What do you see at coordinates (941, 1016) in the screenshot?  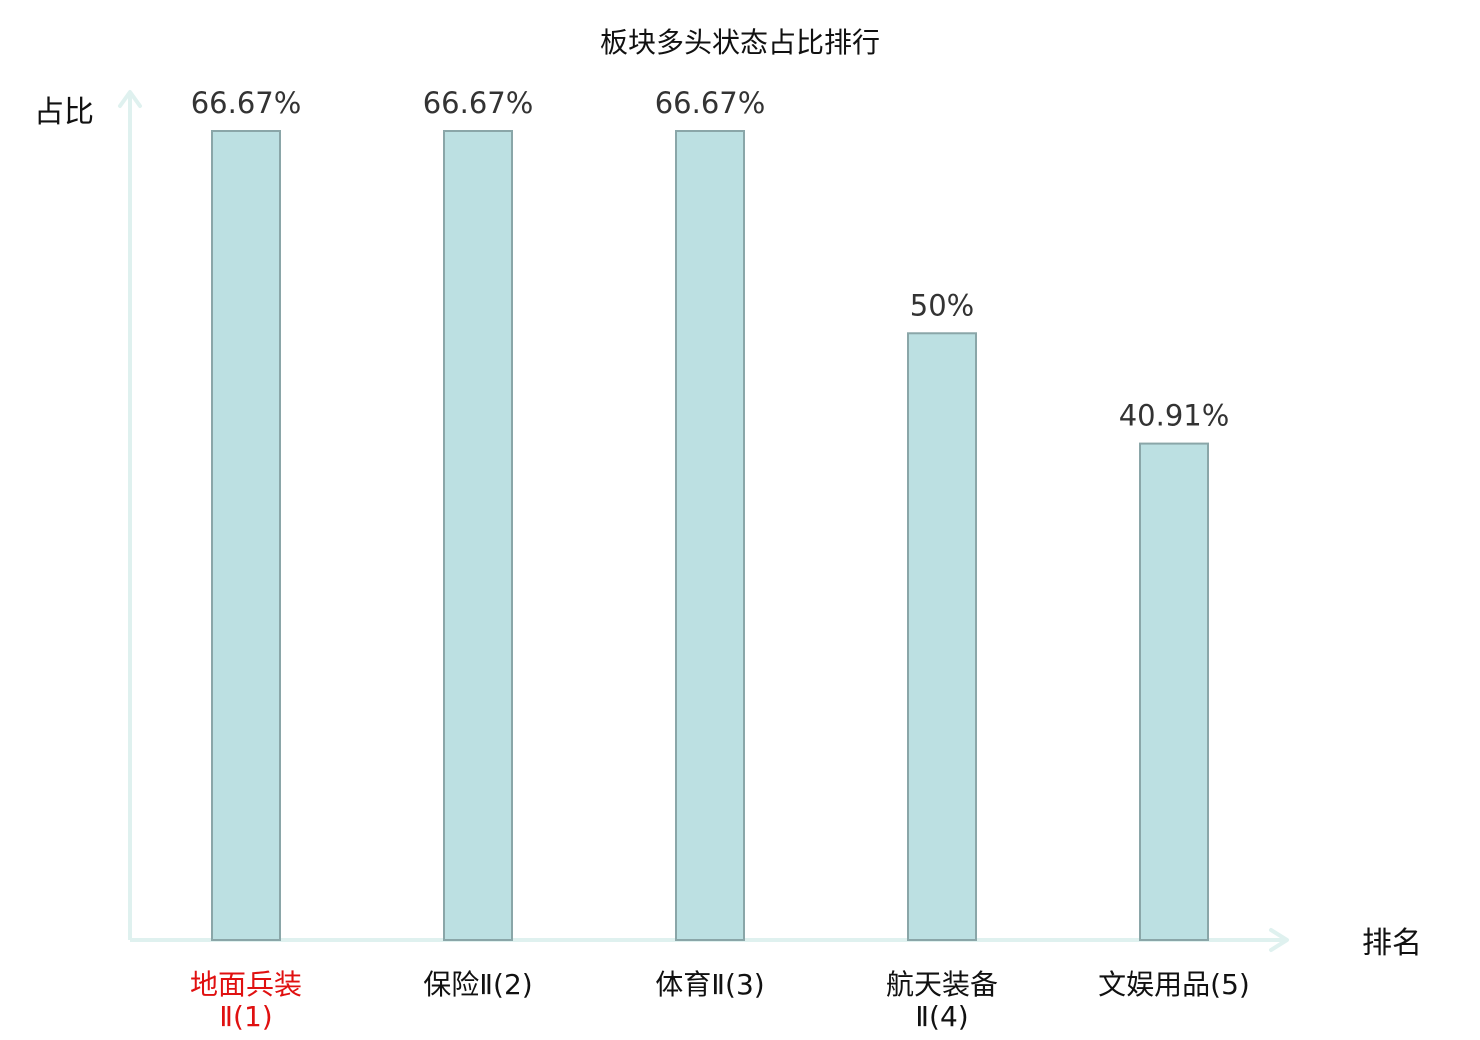 I see `category-label-line: Ⅱ(4)` at bounding box center [941, 1016].